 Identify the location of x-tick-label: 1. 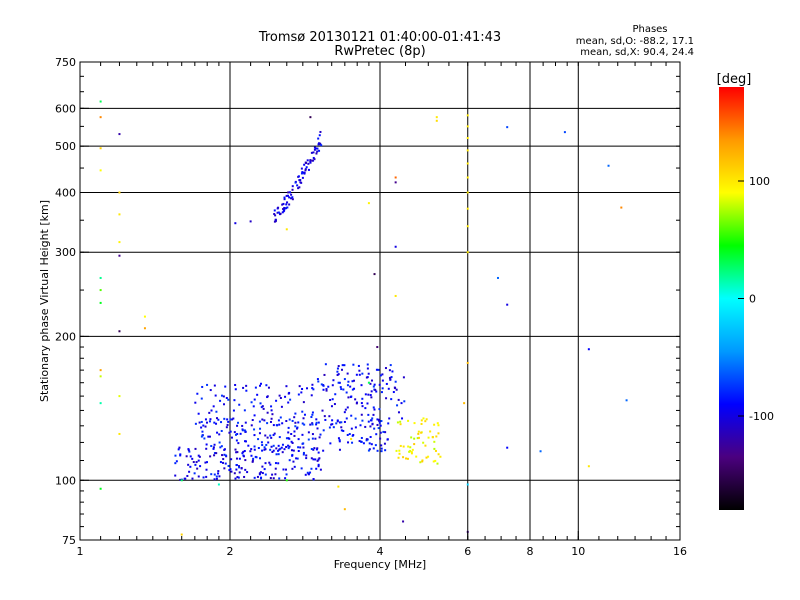
(80, 551).